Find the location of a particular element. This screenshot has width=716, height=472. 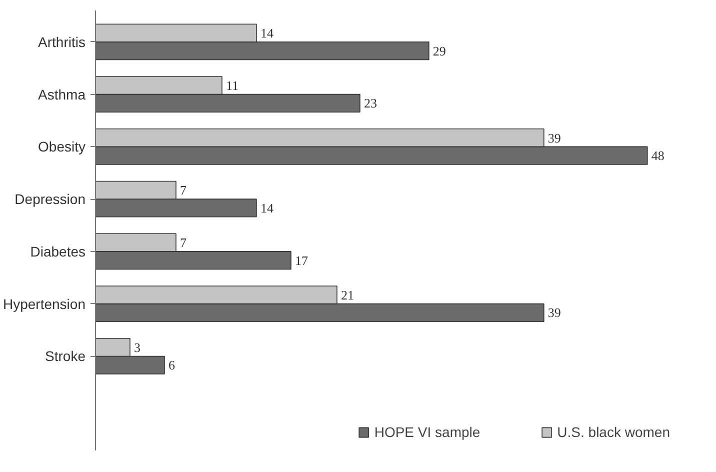

legend-label: HOPE VI sample is located at coordinates (427, 432).